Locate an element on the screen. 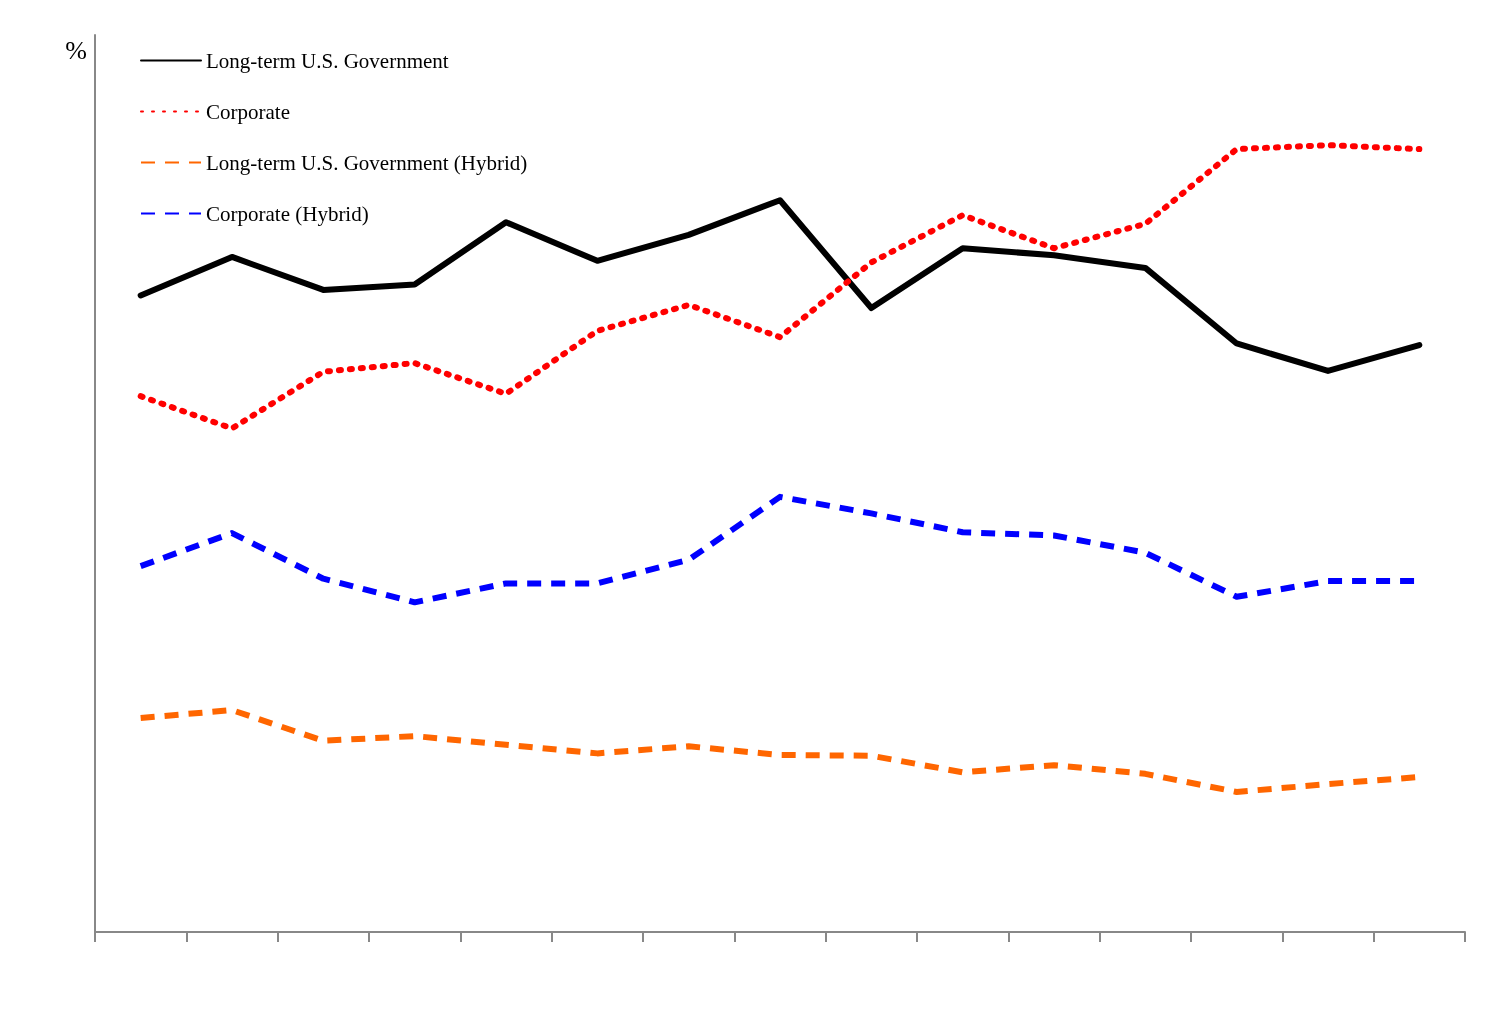 This screenshot has width=1491, height=1011. y-axis-title: % is located at coordinates (76, 50).